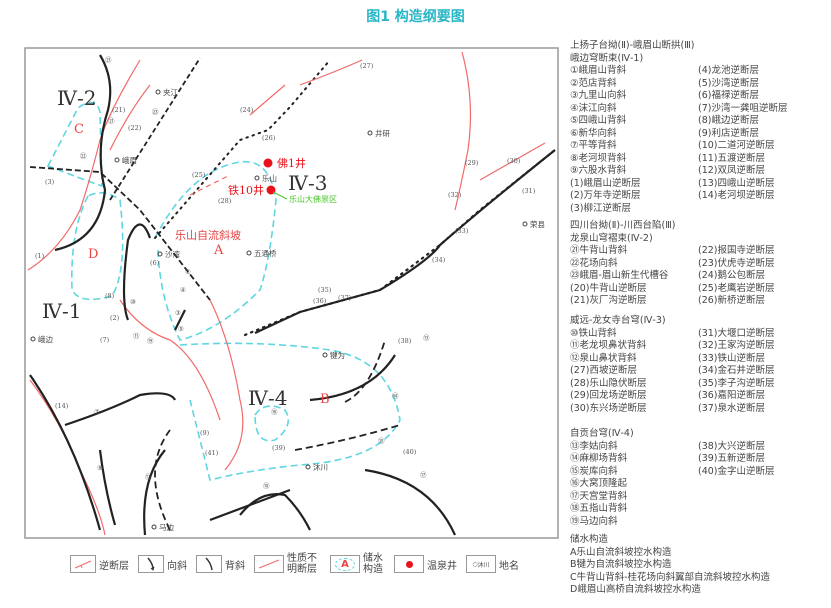  Describe the element at coordinates (481, 564) in the screenshot. I see `place-name-icon: ○ 沐川` at that location.